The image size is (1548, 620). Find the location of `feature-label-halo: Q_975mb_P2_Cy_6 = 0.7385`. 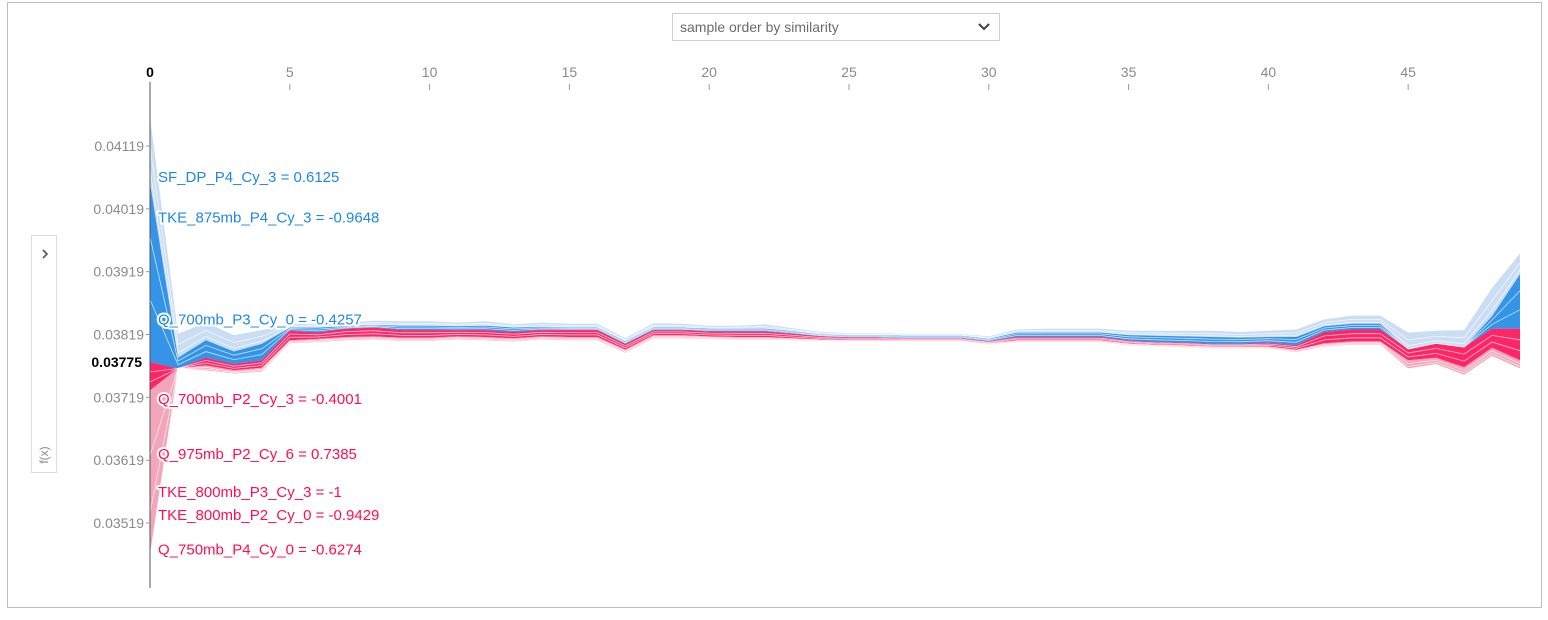

feature-label-halo: Q_975mb_P2_Cy_6 = 0.7385 is located at coordinates (257, 454).